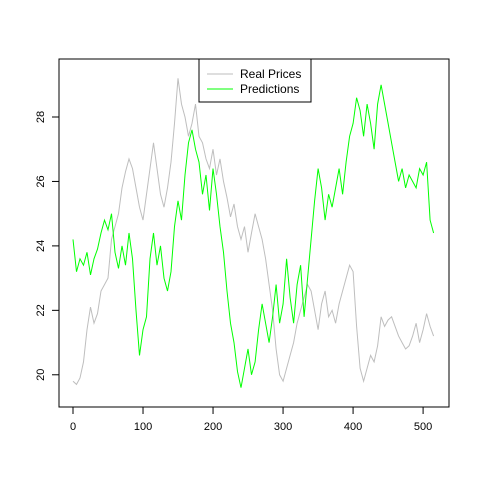  I want to click on x-tick-label: 100, so click(143, 427).